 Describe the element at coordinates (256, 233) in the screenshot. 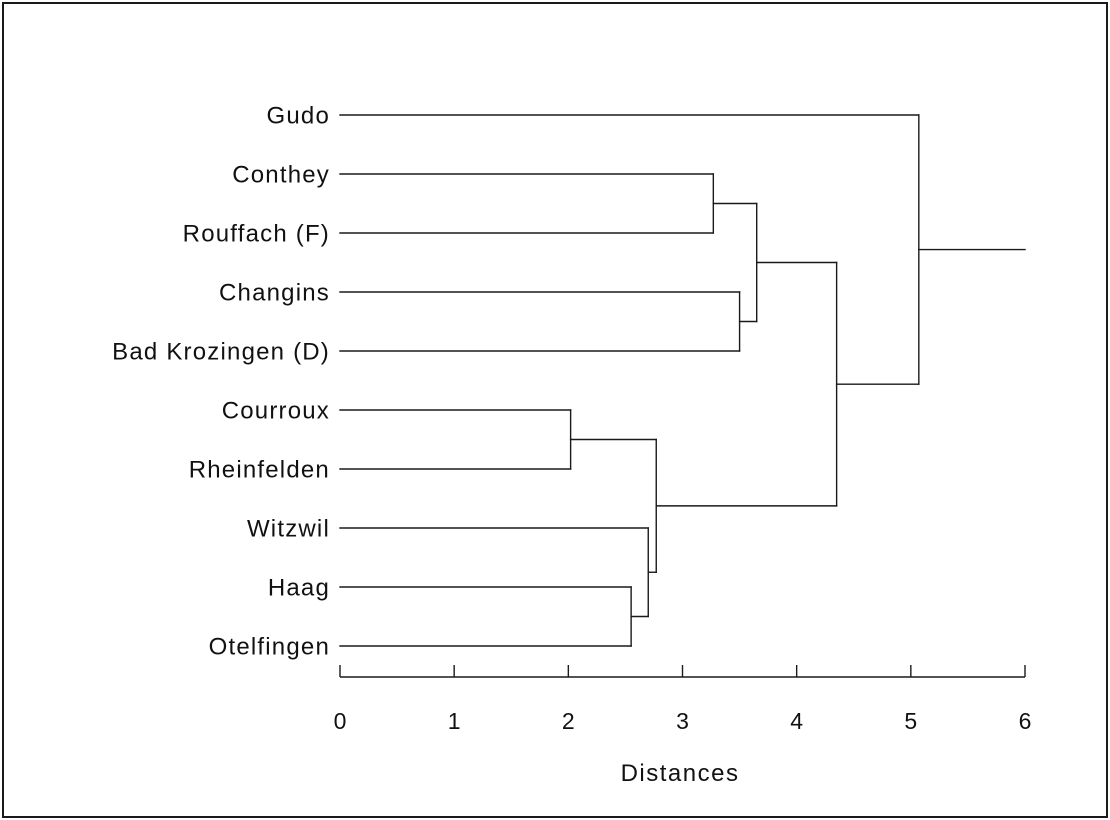

I see `leaf-label-rouffach-f: Rouffach (F)` at that location.